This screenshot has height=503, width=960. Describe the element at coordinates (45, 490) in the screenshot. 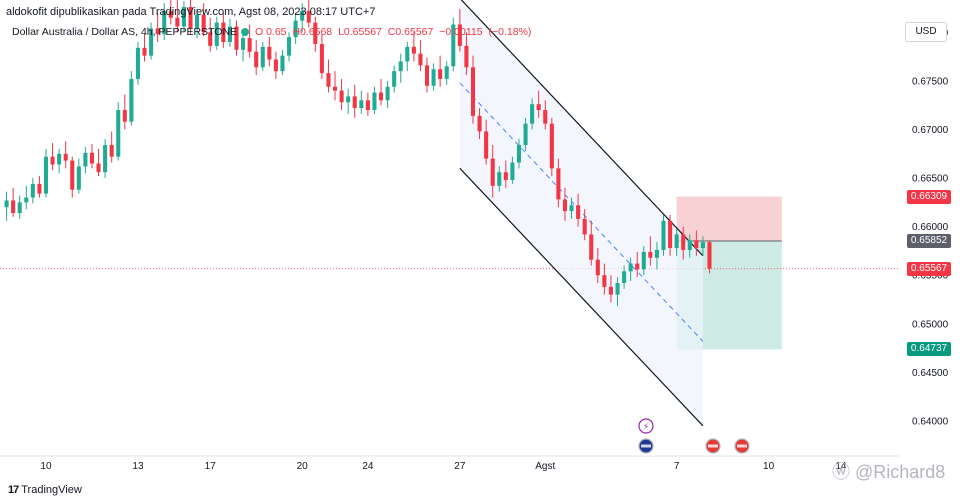

I see `tradingview-logo: 17 TradingView` at that location.